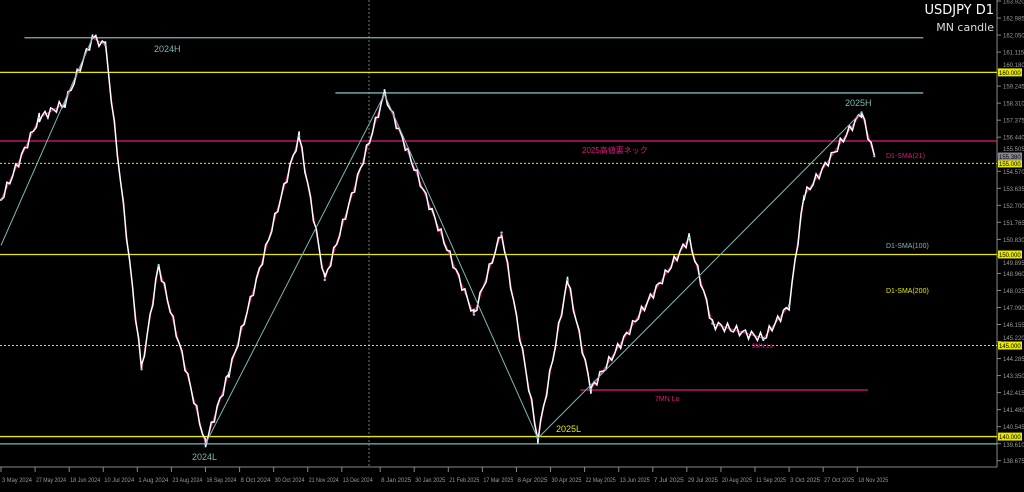 The height and width of the screenshot is (492, 1024). Describe the element at coordinates (324, 481) in the screenshot. I see `x-tick-label: 21 Nov 2024` at that location.